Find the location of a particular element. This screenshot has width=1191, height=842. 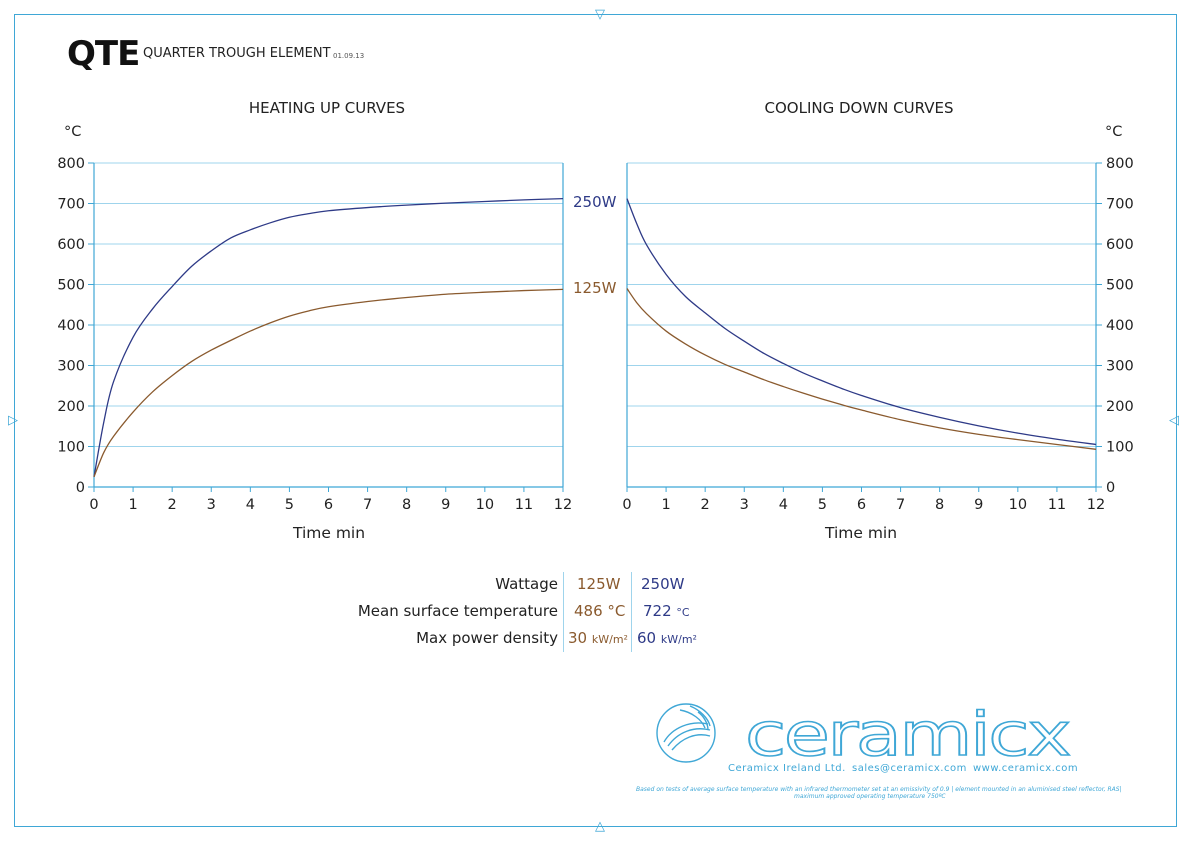

product-code: QTE is located at coordinates (103, 54).